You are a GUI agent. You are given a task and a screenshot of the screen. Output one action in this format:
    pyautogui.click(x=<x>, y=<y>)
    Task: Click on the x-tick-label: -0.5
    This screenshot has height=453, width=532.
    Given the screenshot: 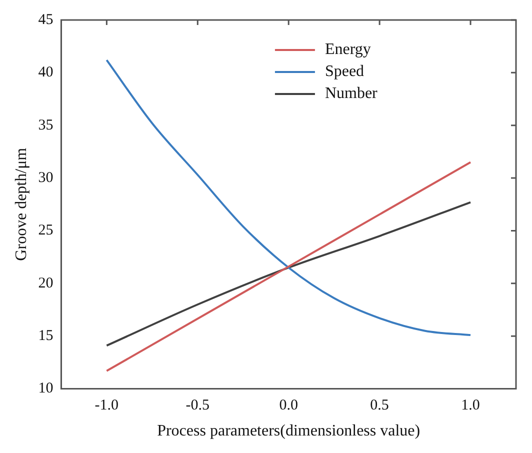 What is the action you would take?
    pyautogui.click(x=198, y=406)
    